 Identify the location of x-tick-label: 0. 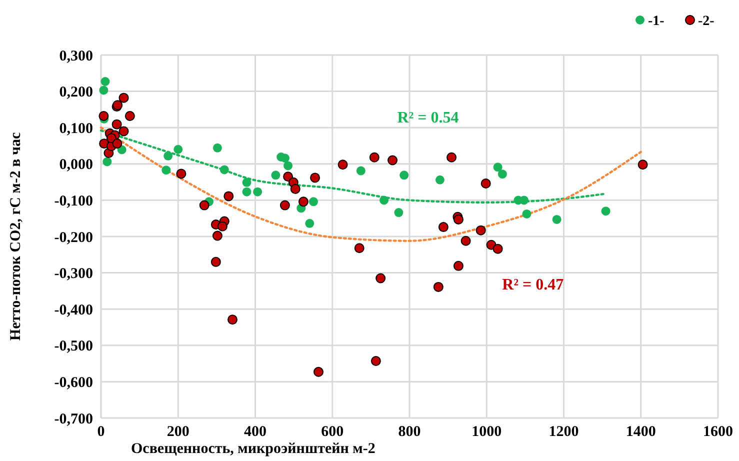
(101, 432).